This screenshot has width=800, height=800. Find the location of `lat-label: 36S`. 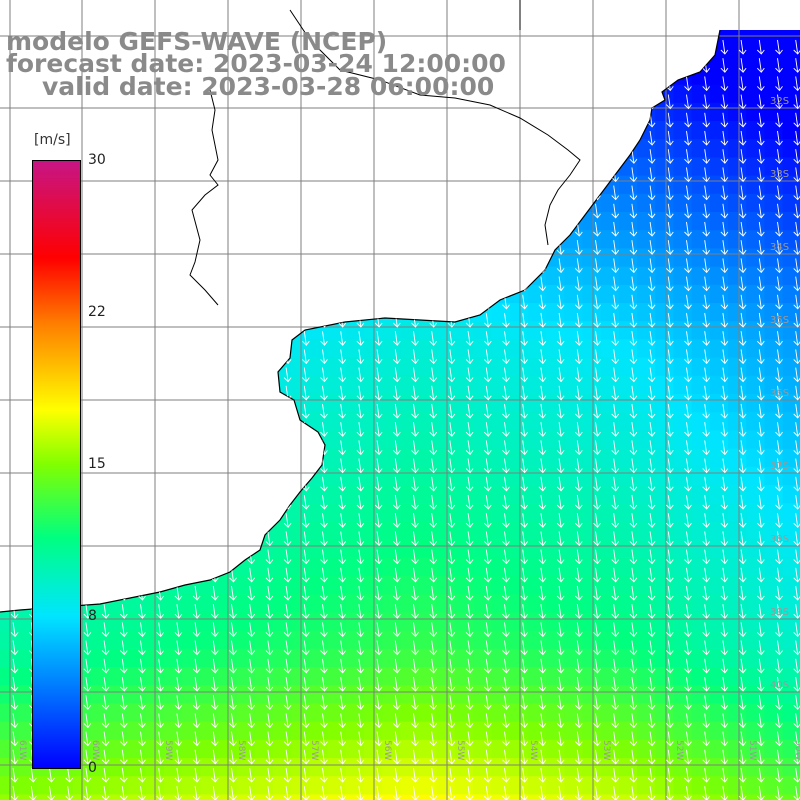

lat-label: 36S is located at coordinates (779, 393).